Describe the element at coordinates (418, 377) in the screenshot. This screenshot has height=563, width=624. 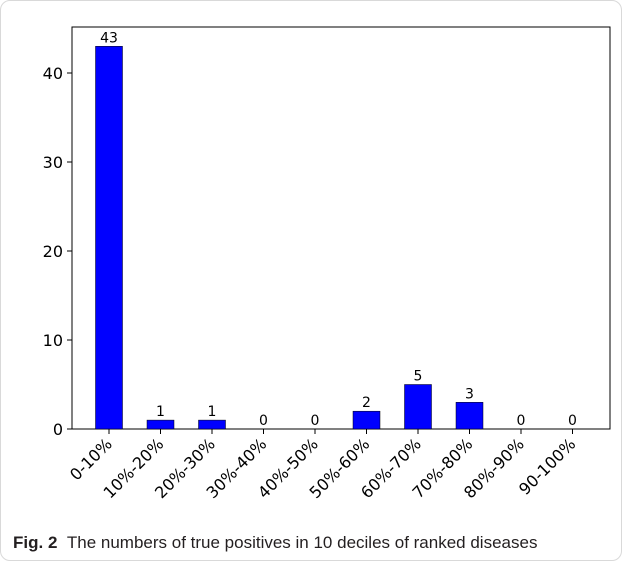
I see `bar-value-label: 5` at that location.